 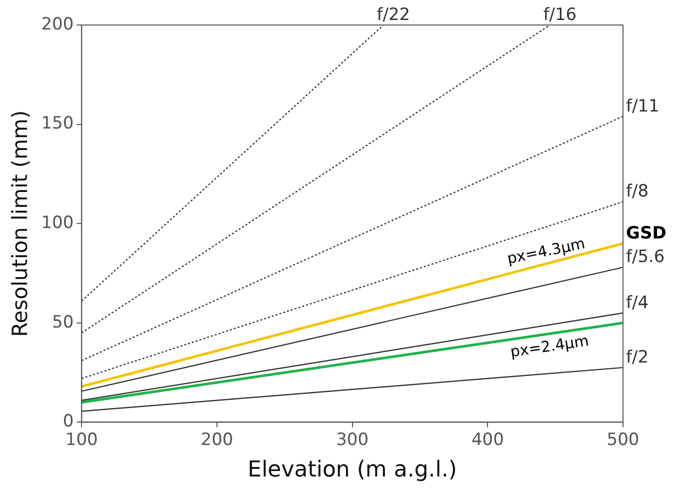 What do you see at coordinates (57, 223) in the screenshot?
I see `y-tick-label: 100` at bounding box center [57, 223].